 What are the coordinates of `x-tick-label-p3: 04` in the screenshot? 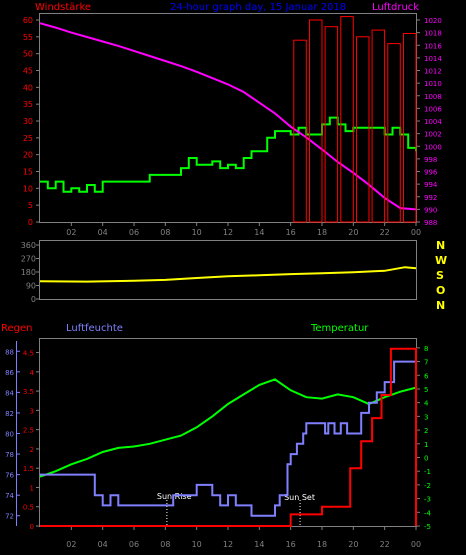 It's located at (103, 544).